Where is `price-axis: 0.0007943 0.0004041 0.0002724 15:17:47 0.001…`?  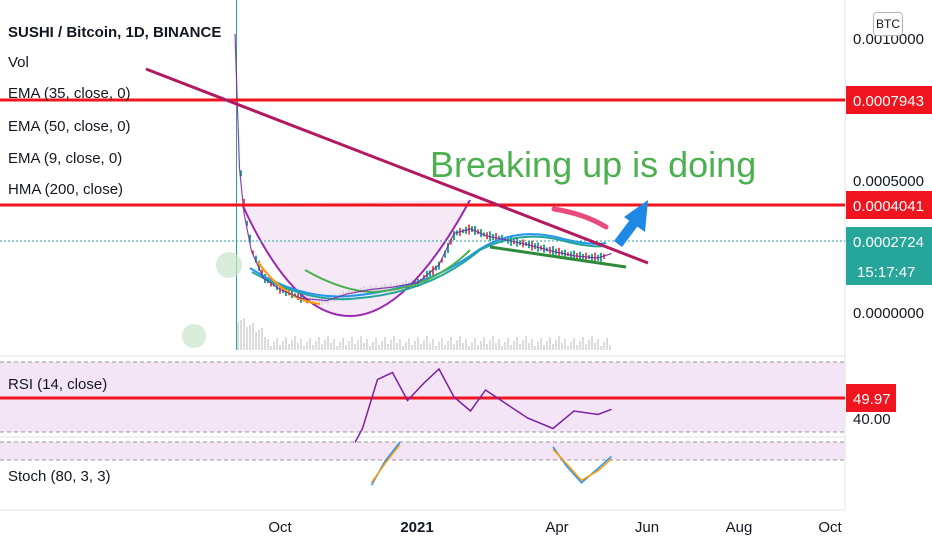
price-axis: 0.0007943 0.0004041 0.0002724 15:17:47 0.001… is located at coordinates (889, 229).